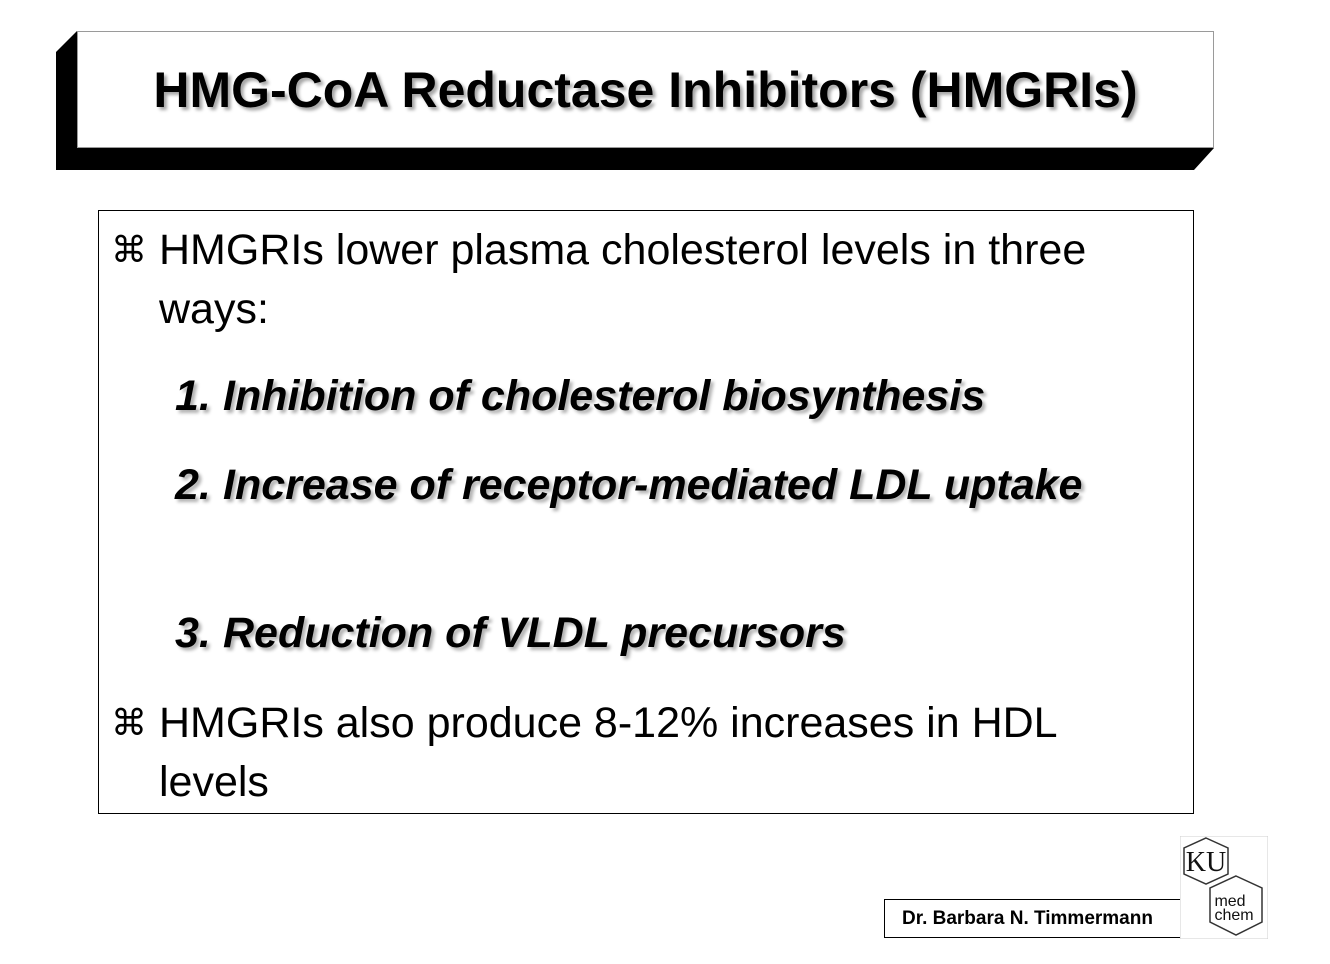 This screenshot has width=1330, height=964. What do you see at coordinates (1233, 915) in the screenshot?
I see `logo-chem-text: chem` at bounding box center [1233, 915].